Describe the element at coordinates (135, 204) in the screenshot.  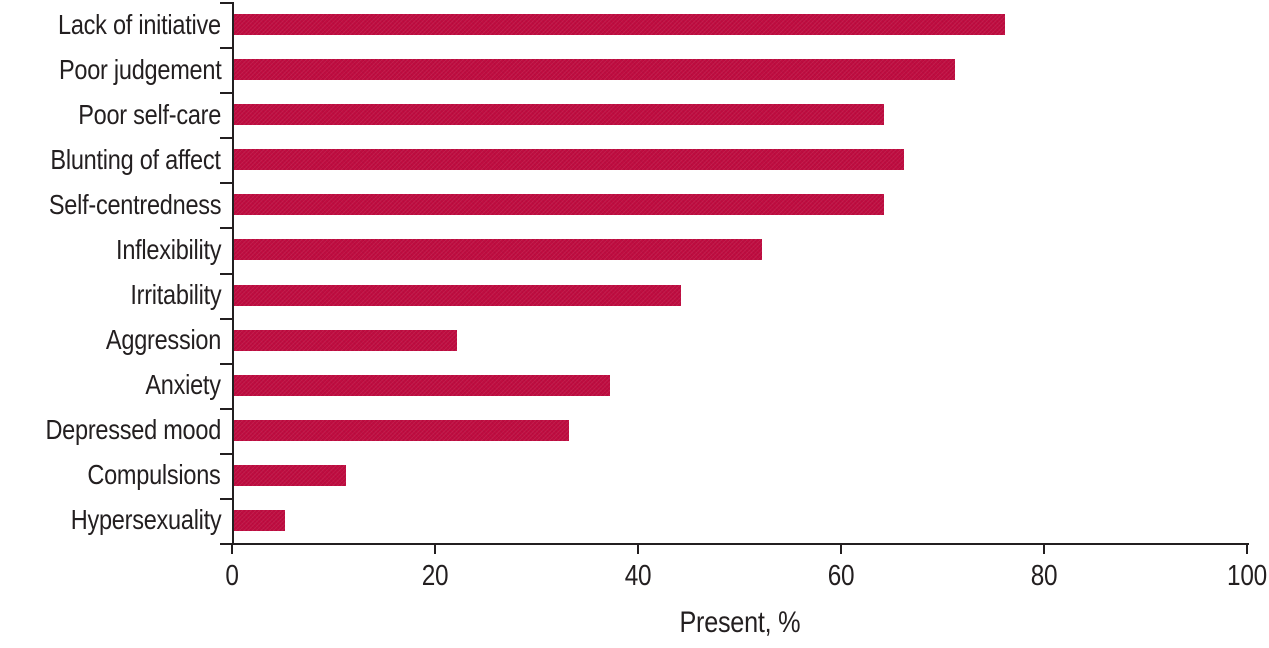
I see `category-label-text: Self-centredness` at that location.